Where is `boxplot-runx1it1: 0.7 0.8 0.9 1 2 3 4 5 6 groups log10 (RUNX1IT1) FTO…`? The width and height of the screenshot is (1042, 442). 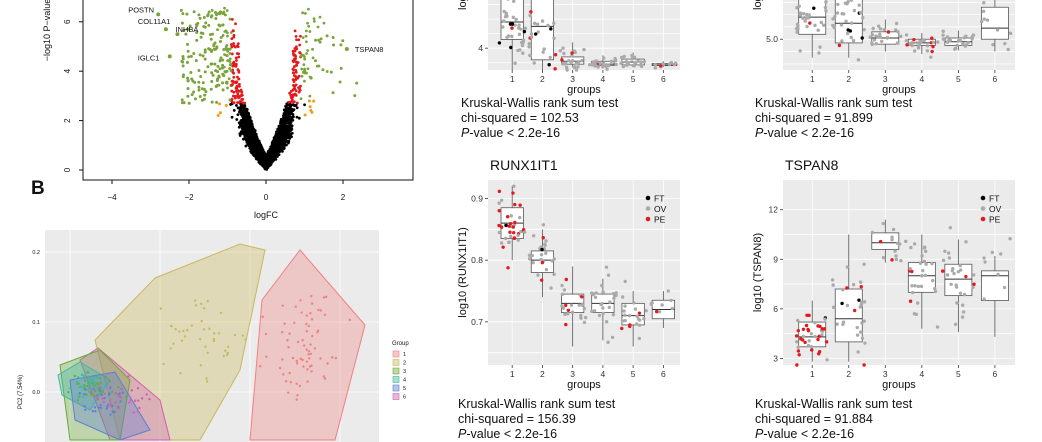 boxplot-runx1it1: 0.7 0.8 0.9 1 2 3 4 5 6 groups log10 (RUNX1IT1) FTO… is located at coordinates (568, 285).